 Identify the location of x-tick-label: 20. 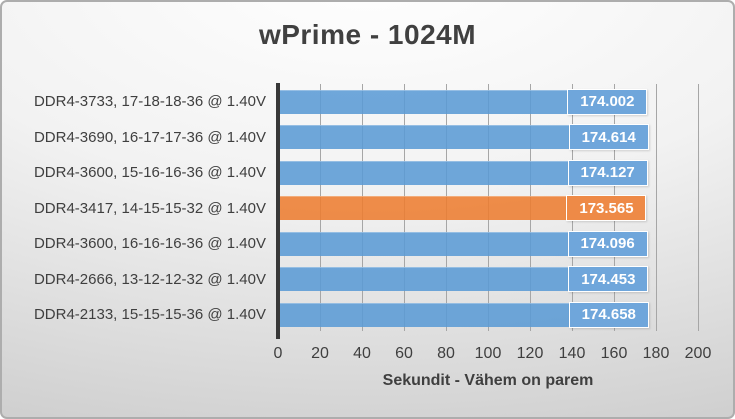
(320, 353).